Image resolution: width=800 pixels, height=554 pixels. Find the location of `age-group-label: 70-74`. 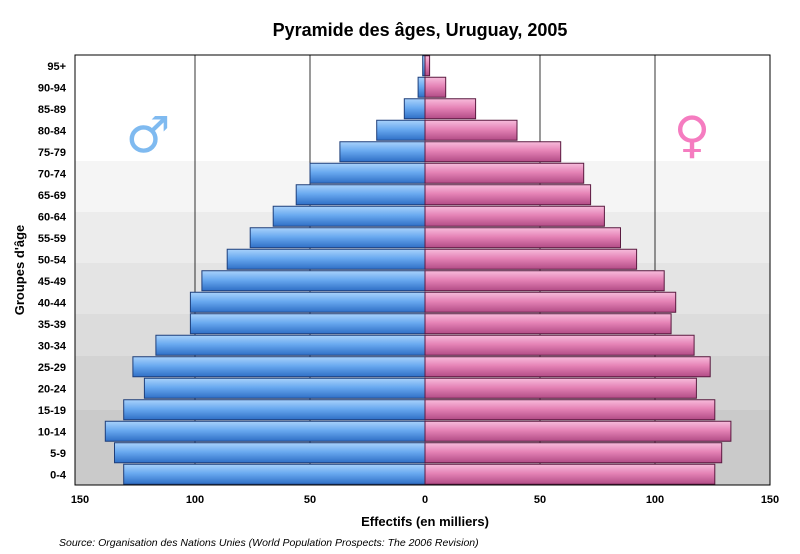

age-group-label: 70-74 is located at coordinates (52, 174).